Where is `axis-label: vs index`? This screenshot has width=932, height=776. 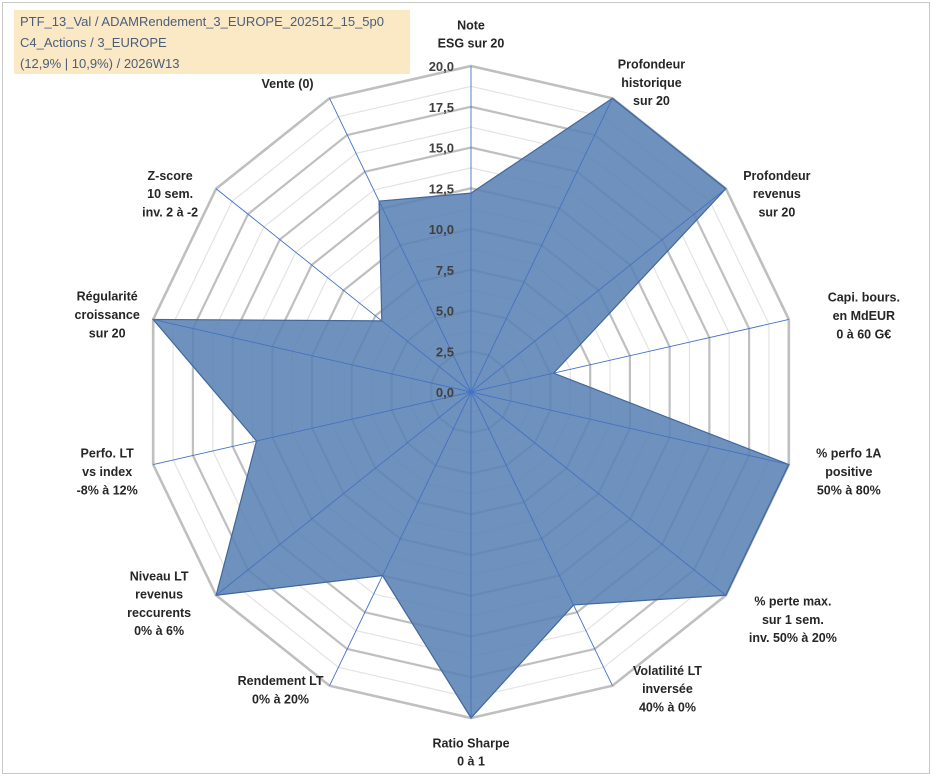
axis-label: vs index is located at coordinates (107, 472).